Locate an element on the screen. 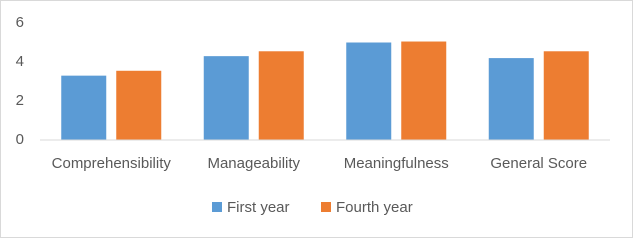 This screenshot has width=633, height=240. x-tick-label: Meaningfulness is located at coordinates (396, 163).